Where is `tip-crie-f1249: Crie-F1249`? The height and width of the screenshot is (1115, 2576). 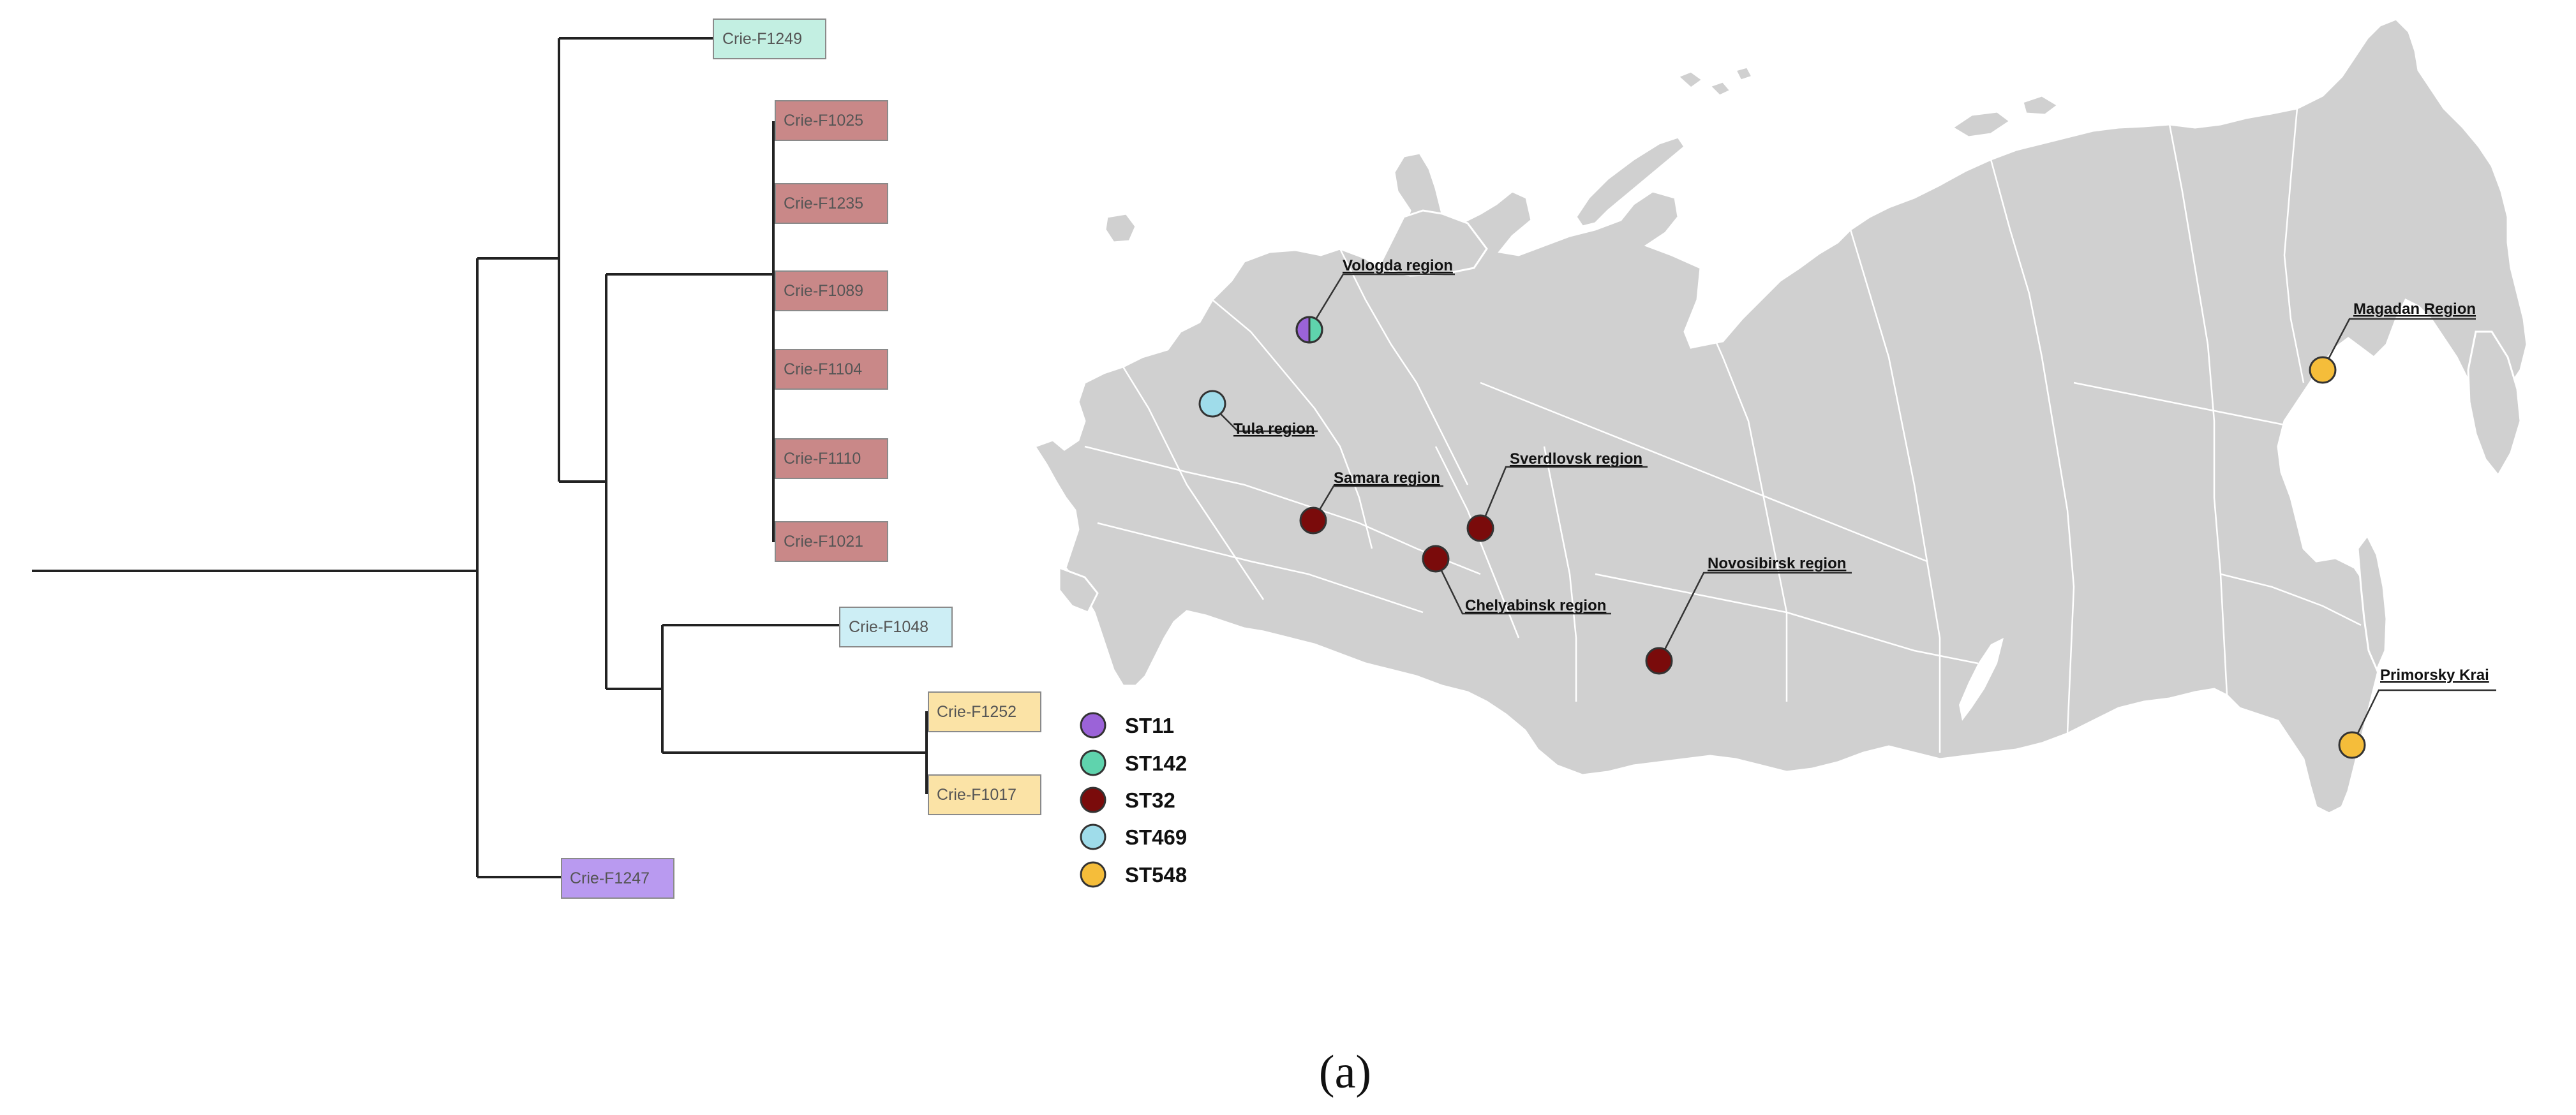
tip-crie-f1249: Crie-F1249 is located at coordinates (769, 38).